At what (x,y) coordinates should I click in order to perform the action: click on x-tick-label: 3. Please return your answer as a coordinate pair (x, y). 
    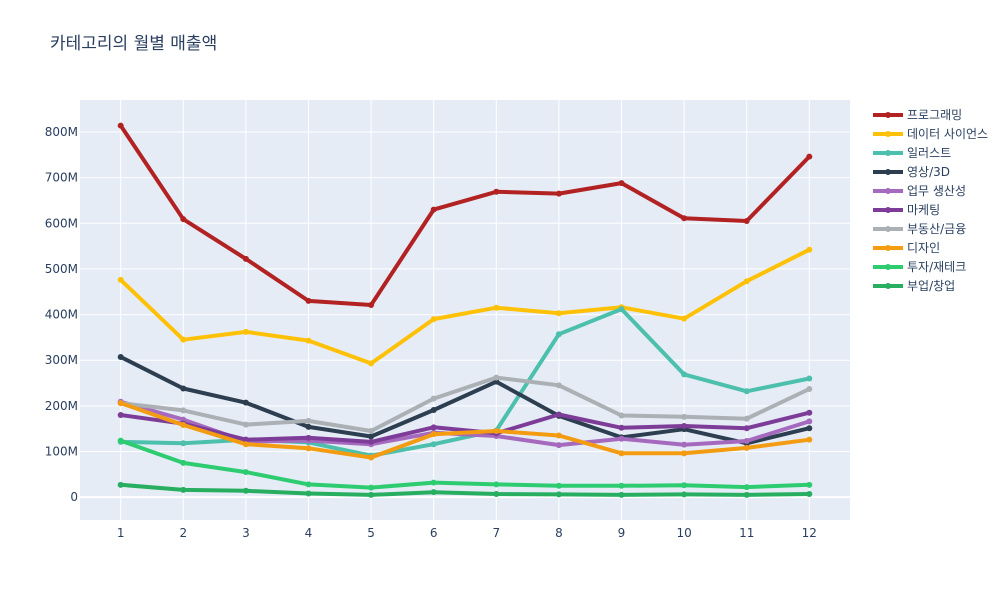
    Looking at the image, I should click on (246, 533).